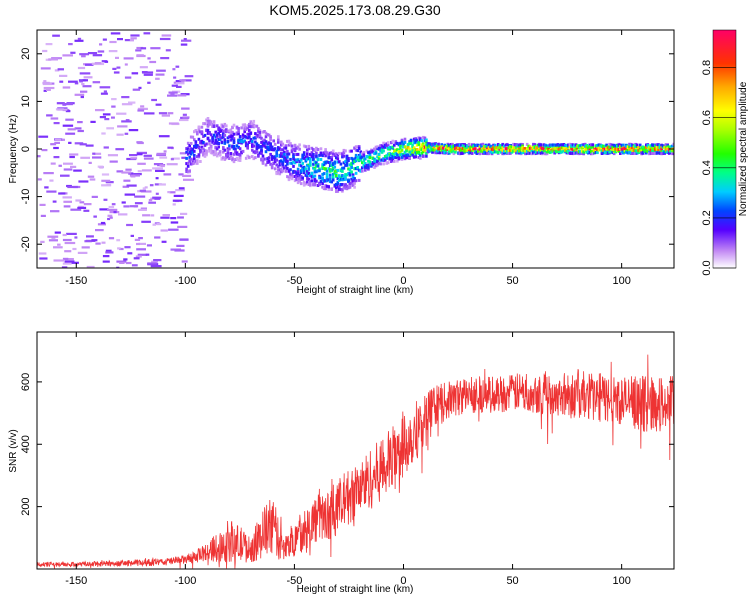 This screenshot has width=750, height=600. Describe the element at coordinates (26, 54) in the screenshot. I see `y-tick-label: 20` at that location.